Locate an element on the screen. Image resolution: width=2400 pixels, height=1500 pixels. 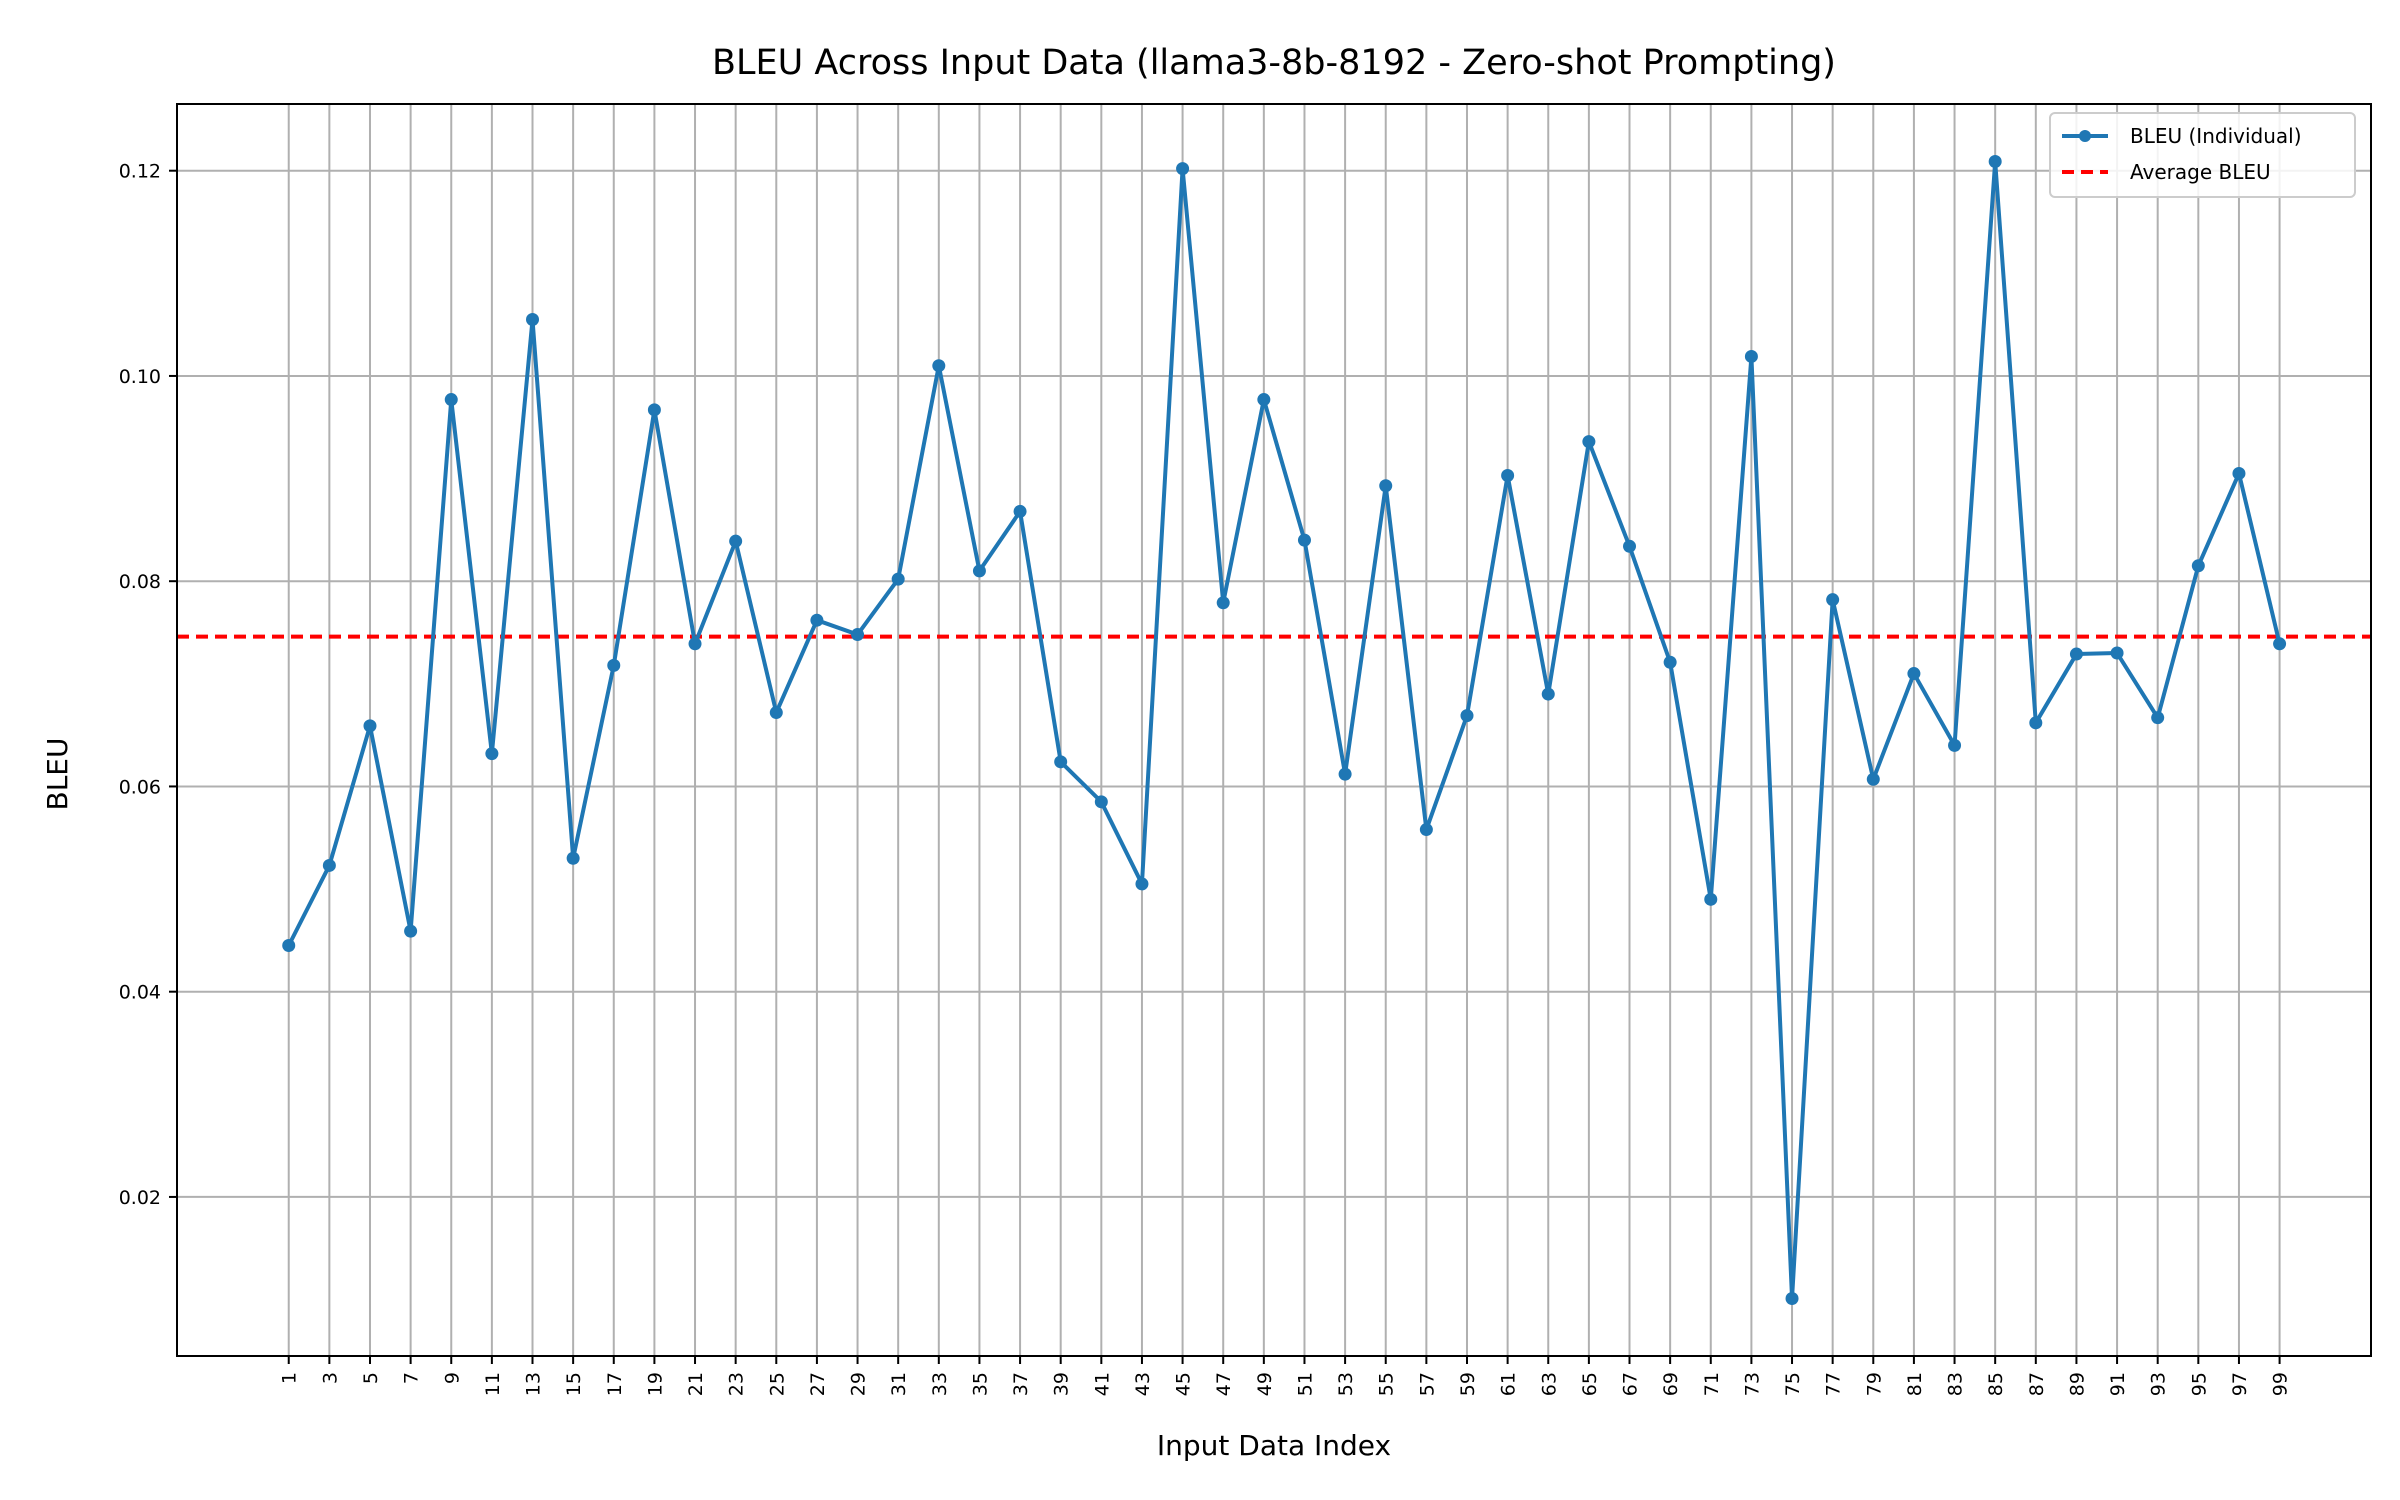
x-tick-label: 75 is located at coordinates (1793, 1384).